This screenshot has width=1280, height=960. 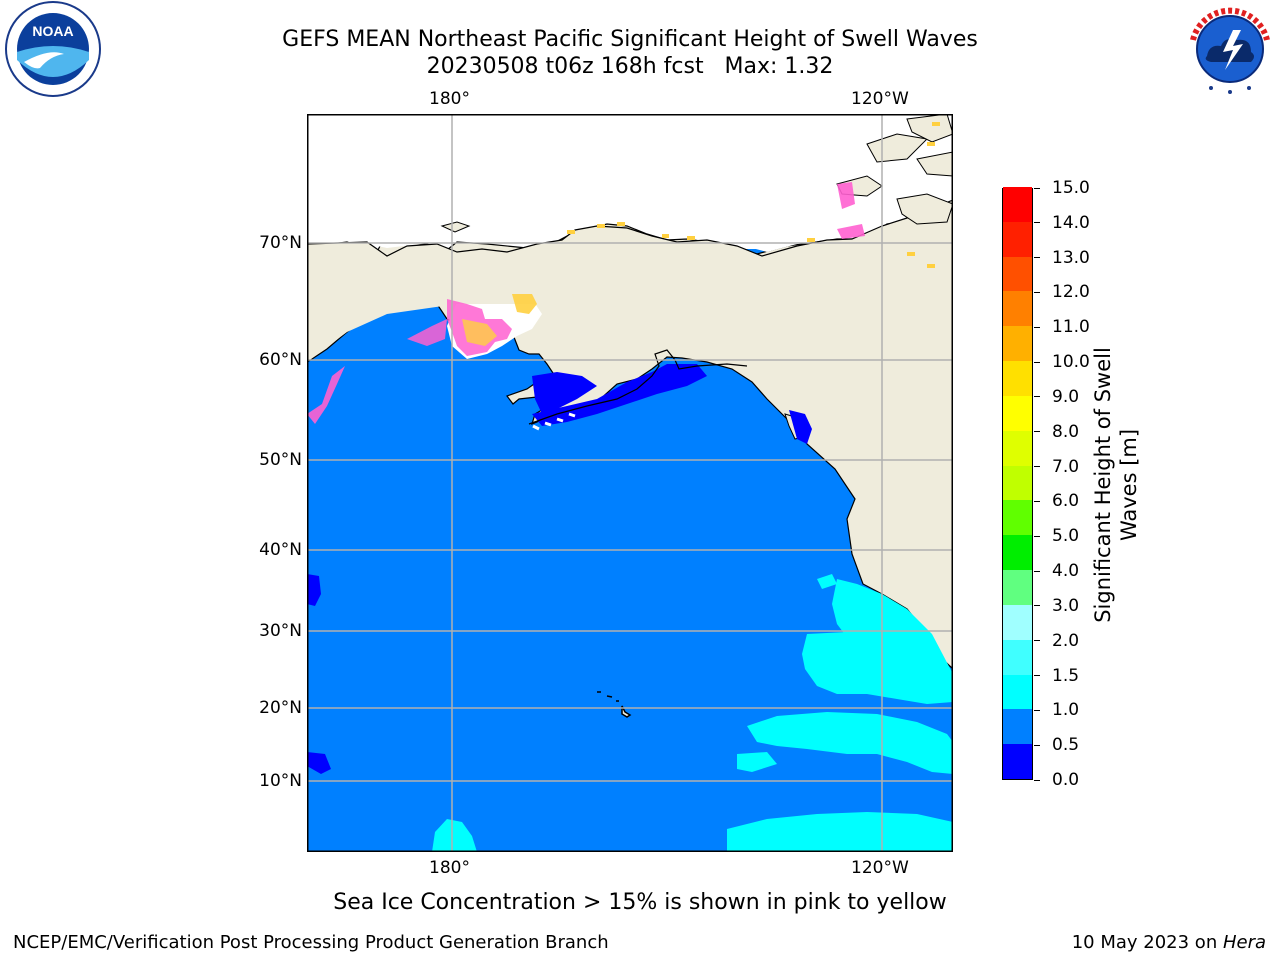 What do you see at coordinates (52, 31) in the screenshot?
I see `noaa-logo-text: NOAA` at bounding box center [52, 31].